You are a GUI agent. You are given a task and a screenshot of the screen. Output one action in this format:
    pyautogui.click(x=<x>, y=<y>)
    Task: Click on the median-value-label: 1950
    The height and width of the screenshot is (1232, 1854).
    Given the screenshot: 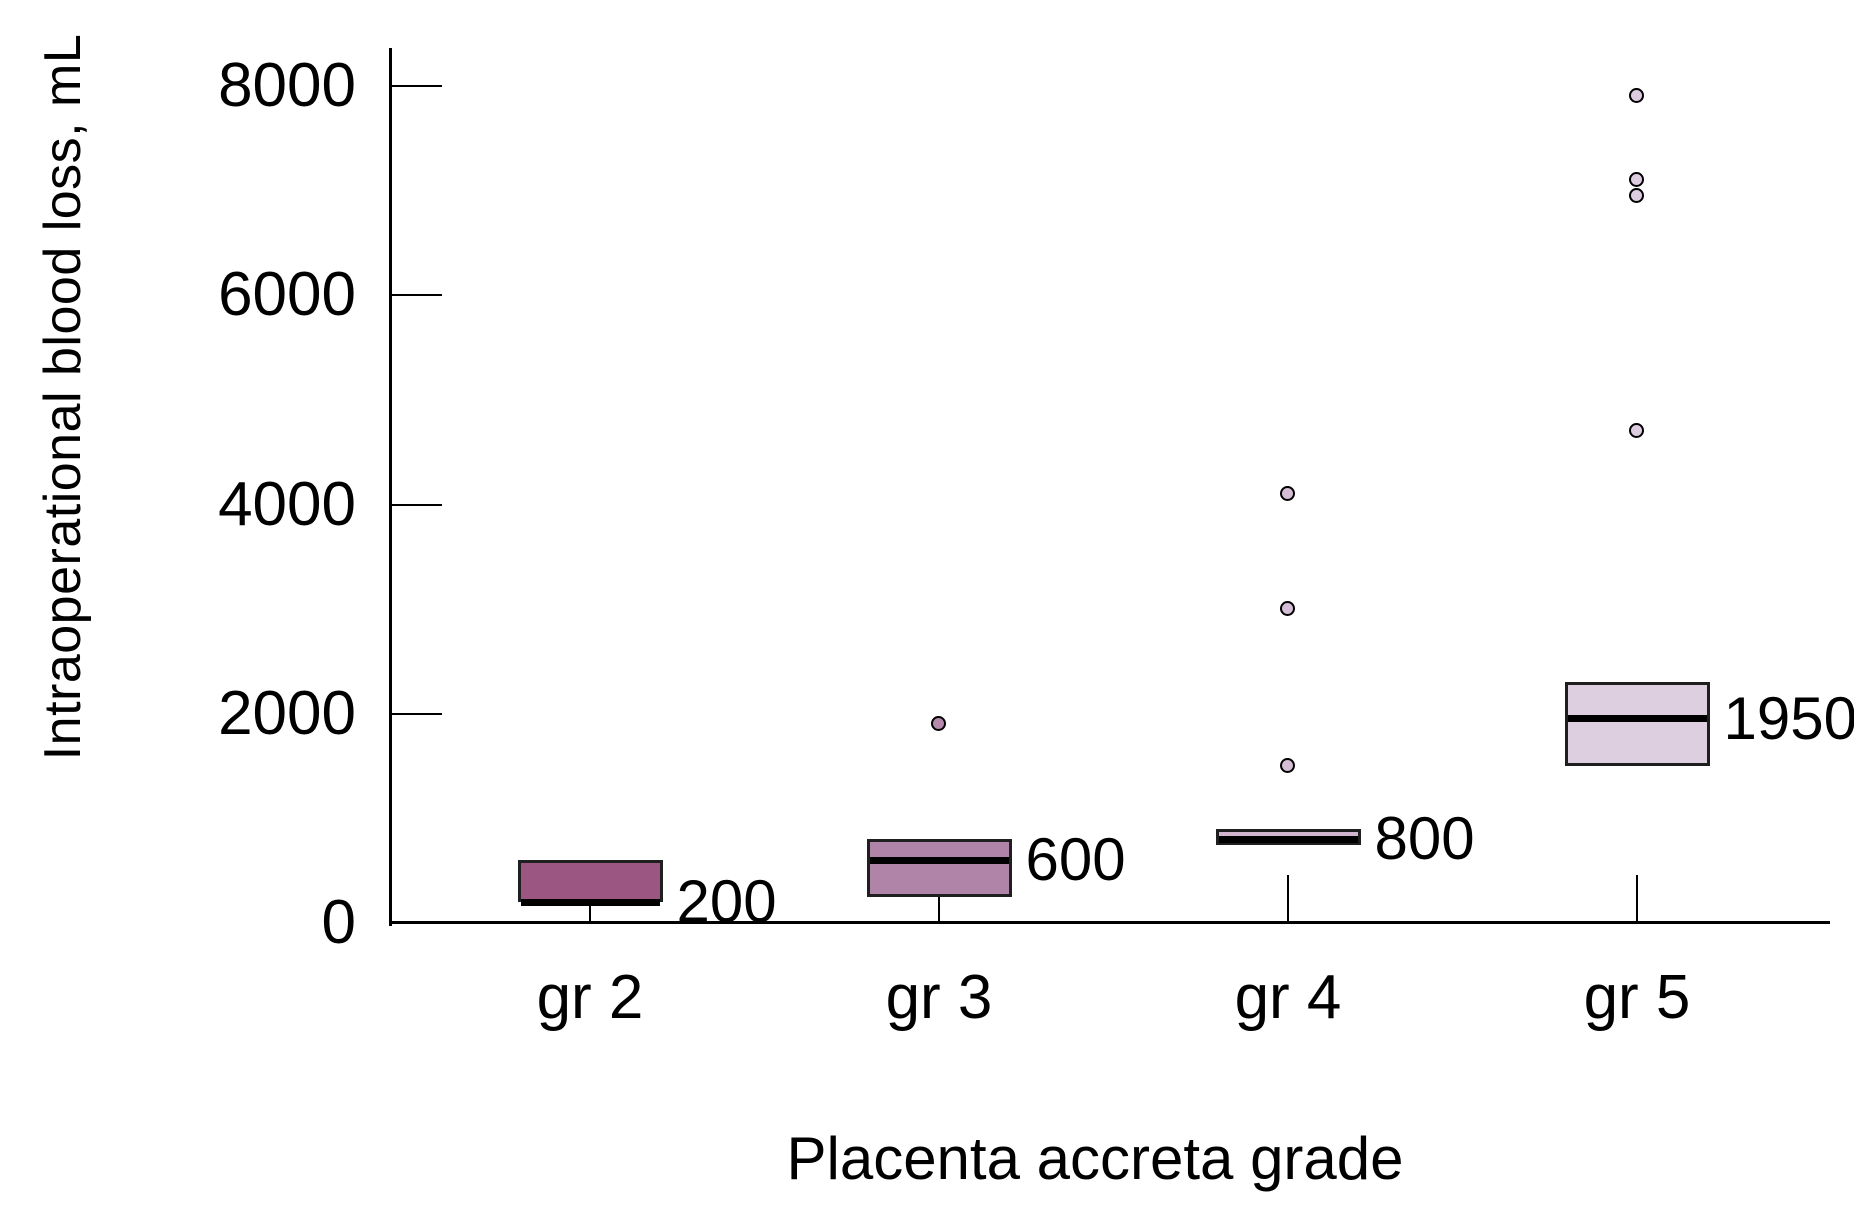 What is the action you would take?
    pyautogui.click(x=1788, y=718)
    